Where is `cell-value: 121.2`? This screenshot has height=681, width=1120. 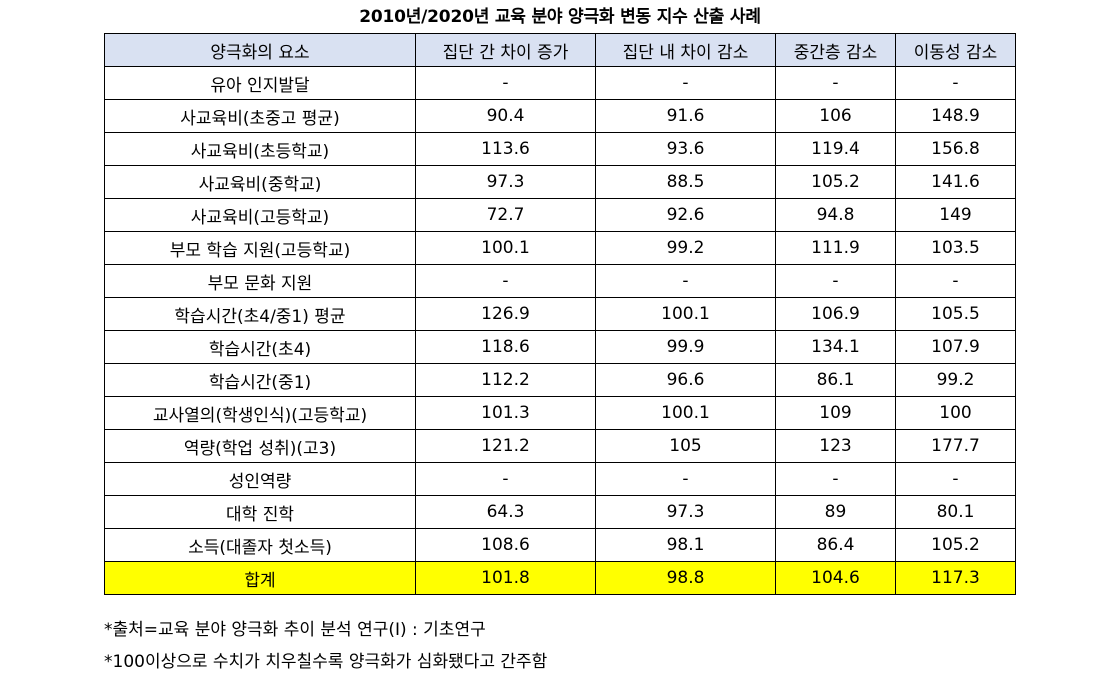
cell-value: 121.2 is located at coordinates (505, 446).